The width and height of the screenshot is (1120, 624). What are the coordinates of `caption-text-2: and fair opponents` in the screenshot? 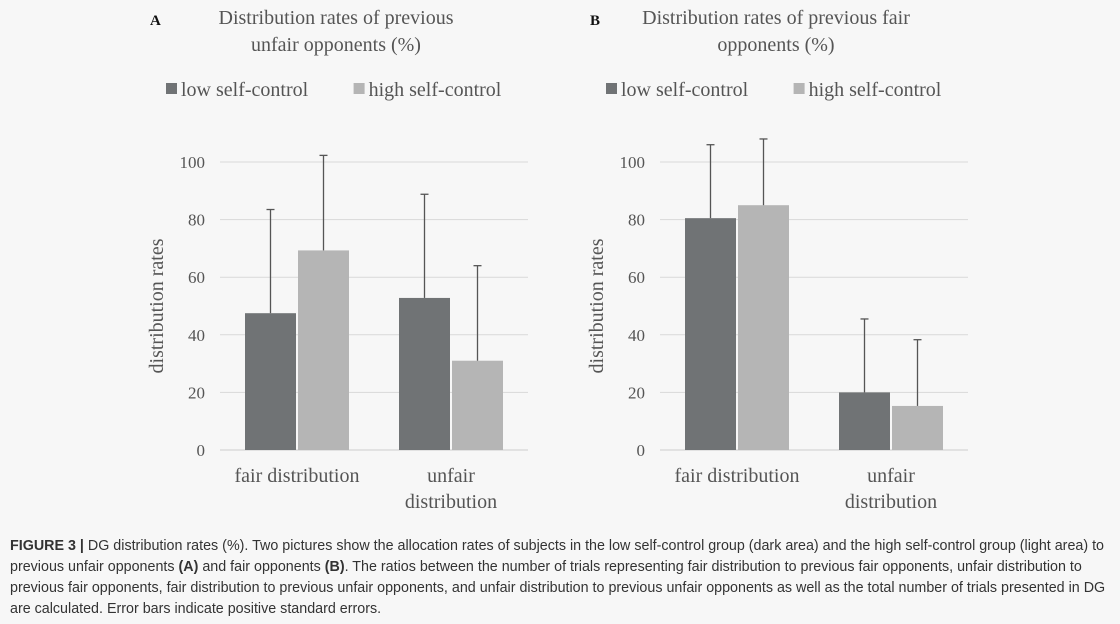 It's located at (261, 567).